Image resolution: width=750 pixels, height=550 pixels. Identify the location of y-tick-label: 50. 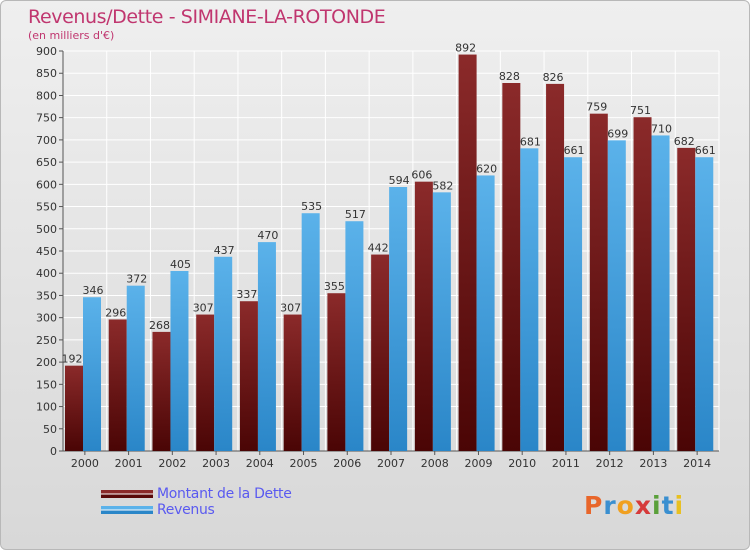
(50, 429).